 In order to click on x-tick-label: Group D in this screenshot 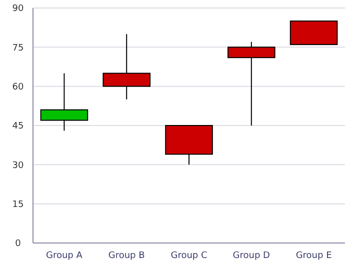, I will do `click(251, 256)`.